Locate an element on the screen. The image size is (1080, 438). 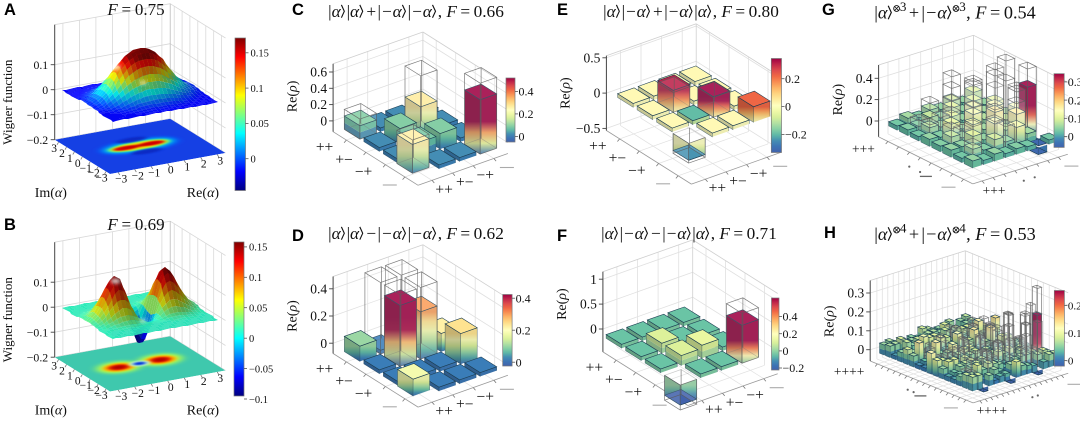
svg-text: 0.5 is located at coordinates (592, 57).